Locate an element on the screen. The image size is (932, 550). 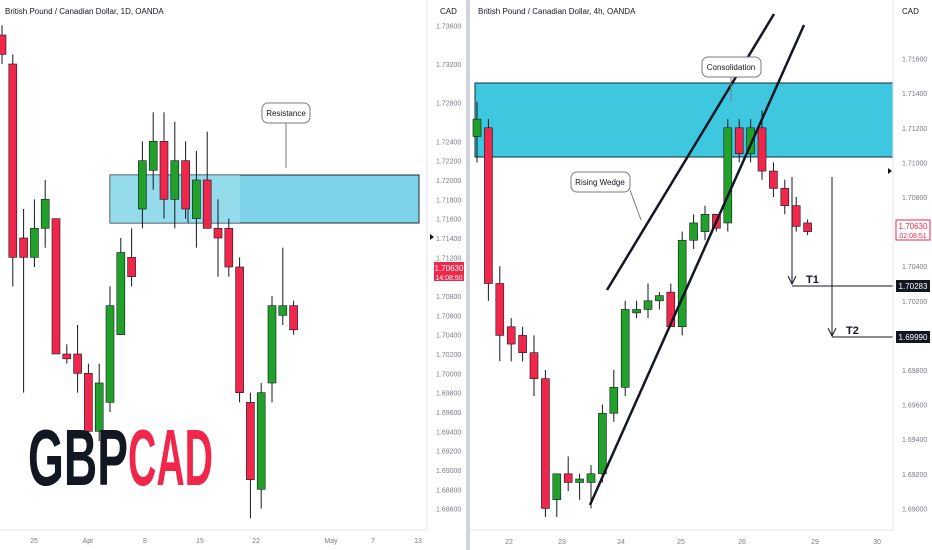
left-countdown: 14:08:50 is located at coordinates (448, 278).